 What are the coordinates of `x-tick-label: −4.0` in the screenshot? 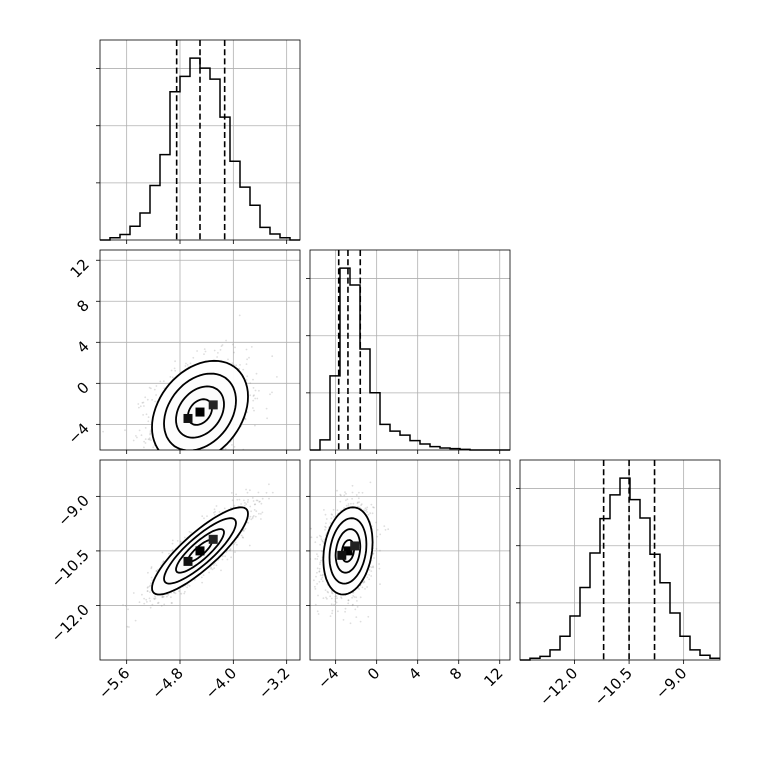 It's located at (221, 683).